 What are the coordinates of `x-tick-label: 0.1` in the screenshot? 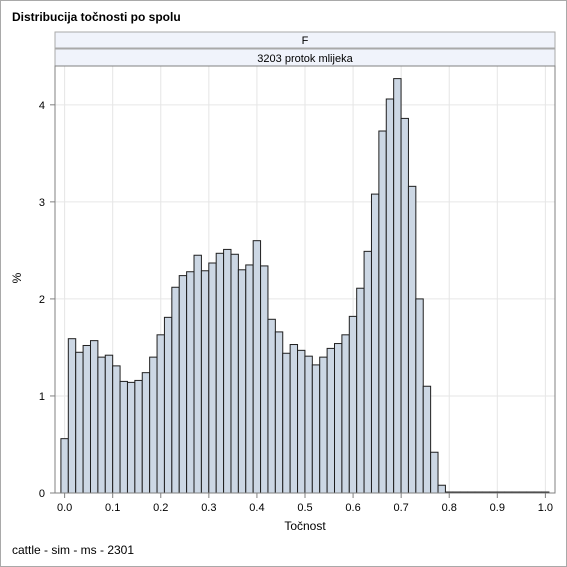 It's located at (112, 508).